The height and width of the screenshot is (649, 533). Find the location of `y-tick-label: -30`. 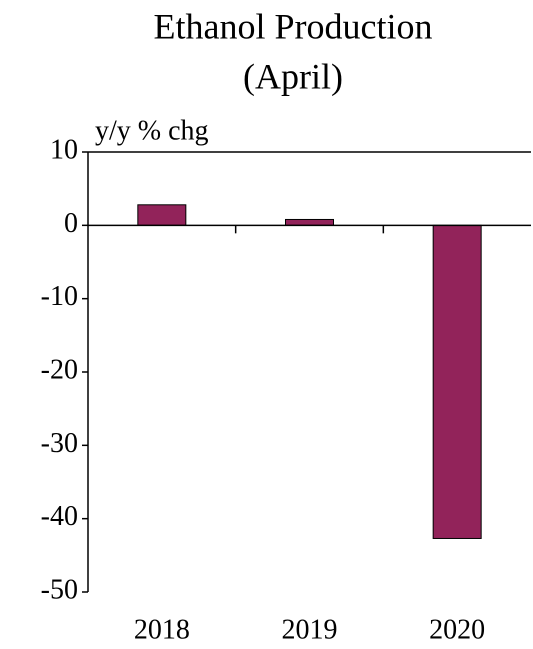

y-tick-label: -30 is located at coordinates (59, 443).